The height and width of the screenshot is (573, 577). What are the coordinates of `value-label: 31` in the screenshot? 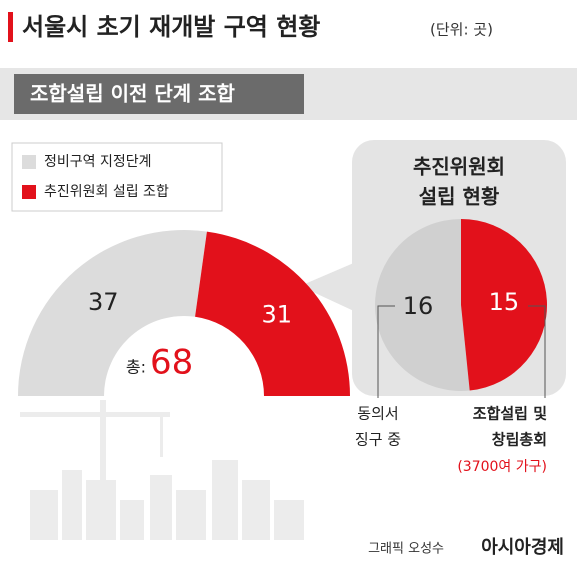 It's located at (277, 314).